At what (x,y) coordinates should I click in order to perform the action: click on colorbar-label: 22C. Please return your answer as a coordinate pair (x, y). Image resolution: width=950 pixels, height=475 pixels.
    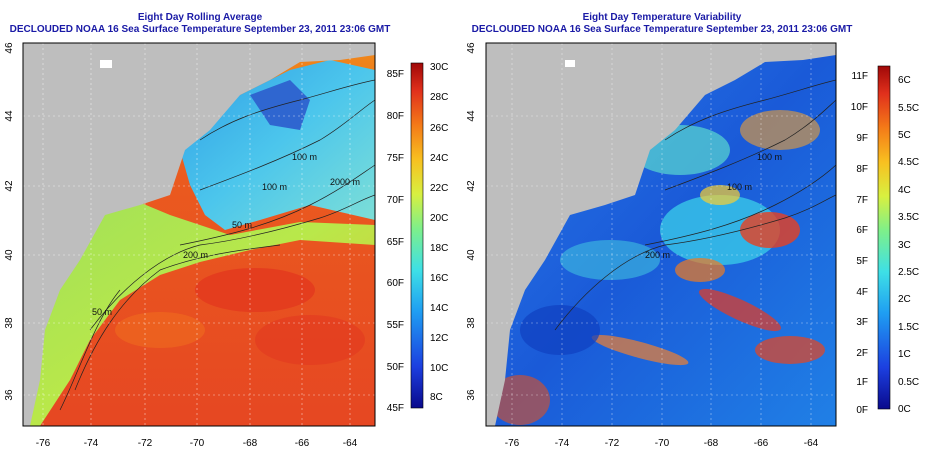
    Looking at the image, I should click on (439, 188).